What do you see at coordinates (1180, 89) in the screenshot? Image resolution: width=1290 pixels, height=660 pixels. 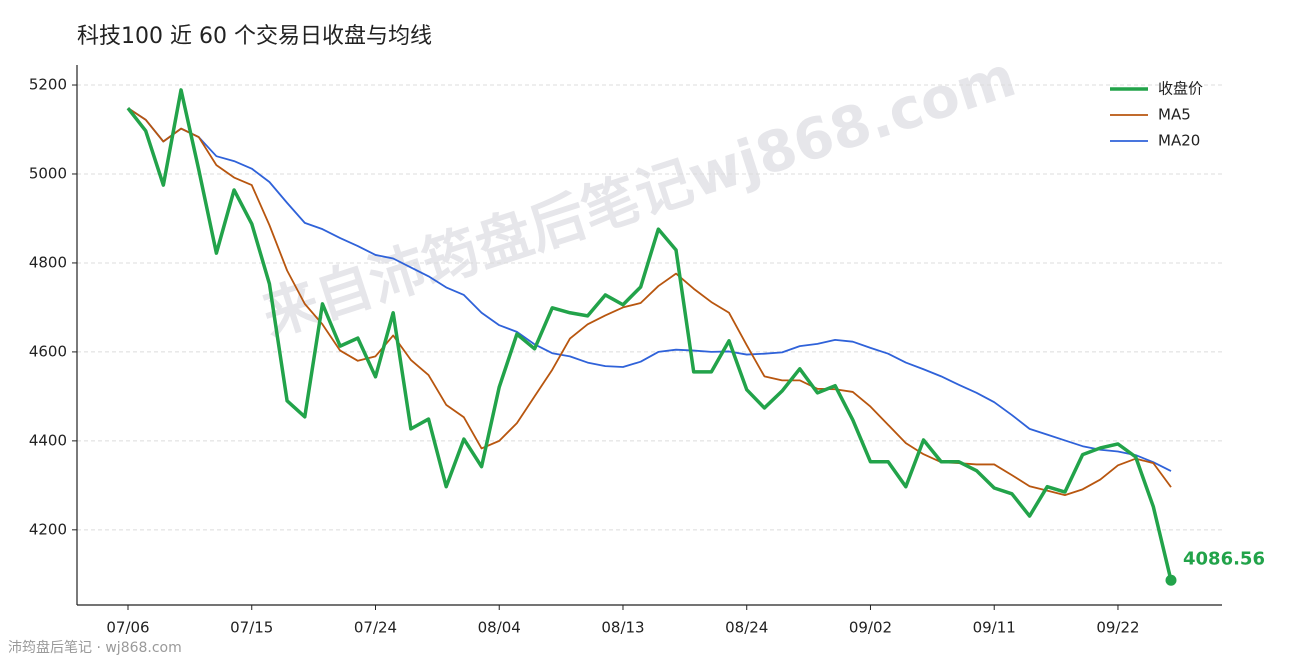 I see `legend-label: 收盘价` at bounding box center [1180, 89].